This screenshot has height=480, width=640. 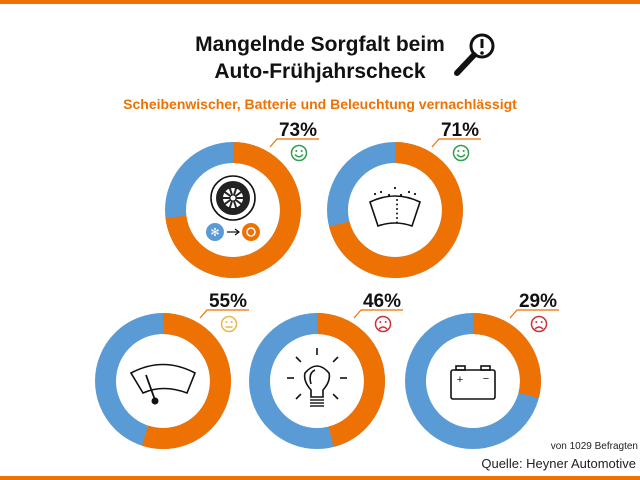 I want to click on percent-label: 71%, so click(x=460, y=130).